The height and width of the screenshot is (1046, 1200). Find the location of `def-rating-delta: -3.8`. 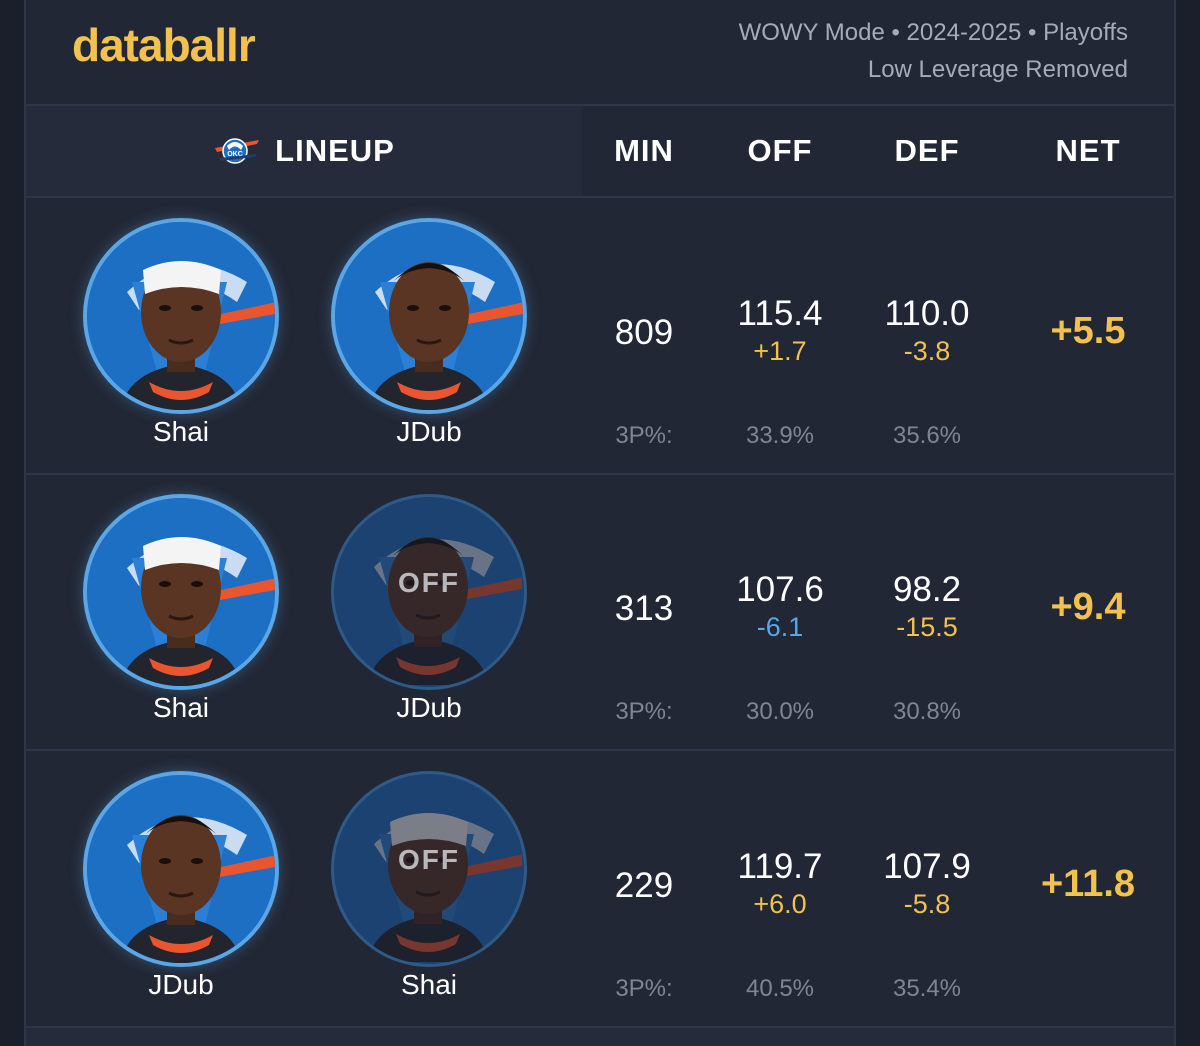

def-rating-delta: -3.8 is located at coordinates (927, 351).